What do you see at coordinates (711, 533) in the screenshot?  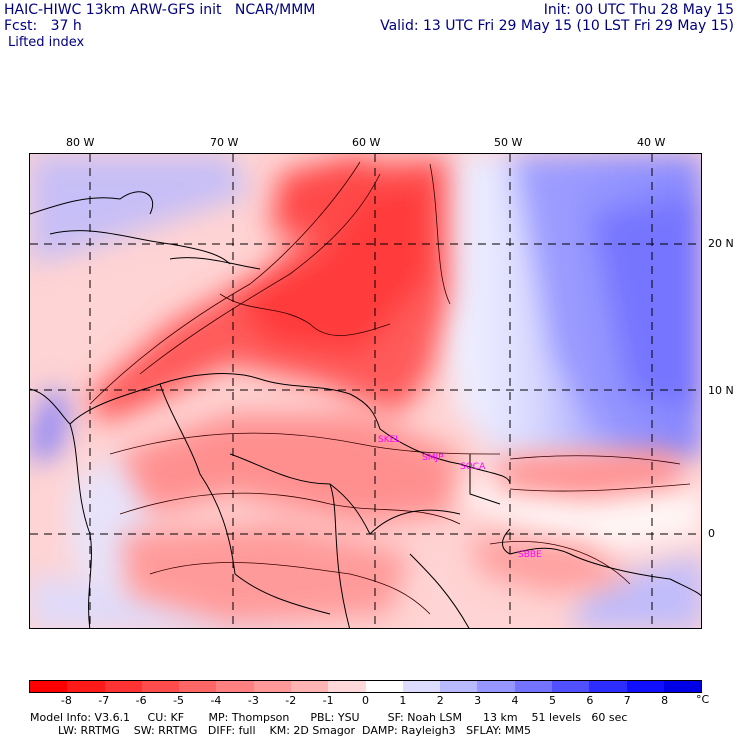 I see `lat-label-0: 0` at bounding box center [711, 533].